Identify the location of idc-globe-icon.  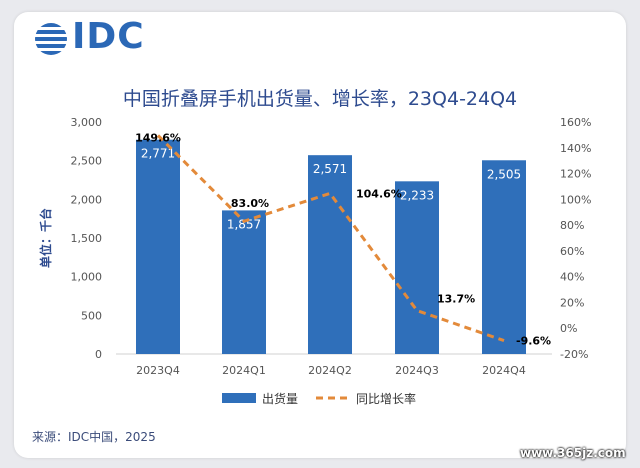
(51, 39).